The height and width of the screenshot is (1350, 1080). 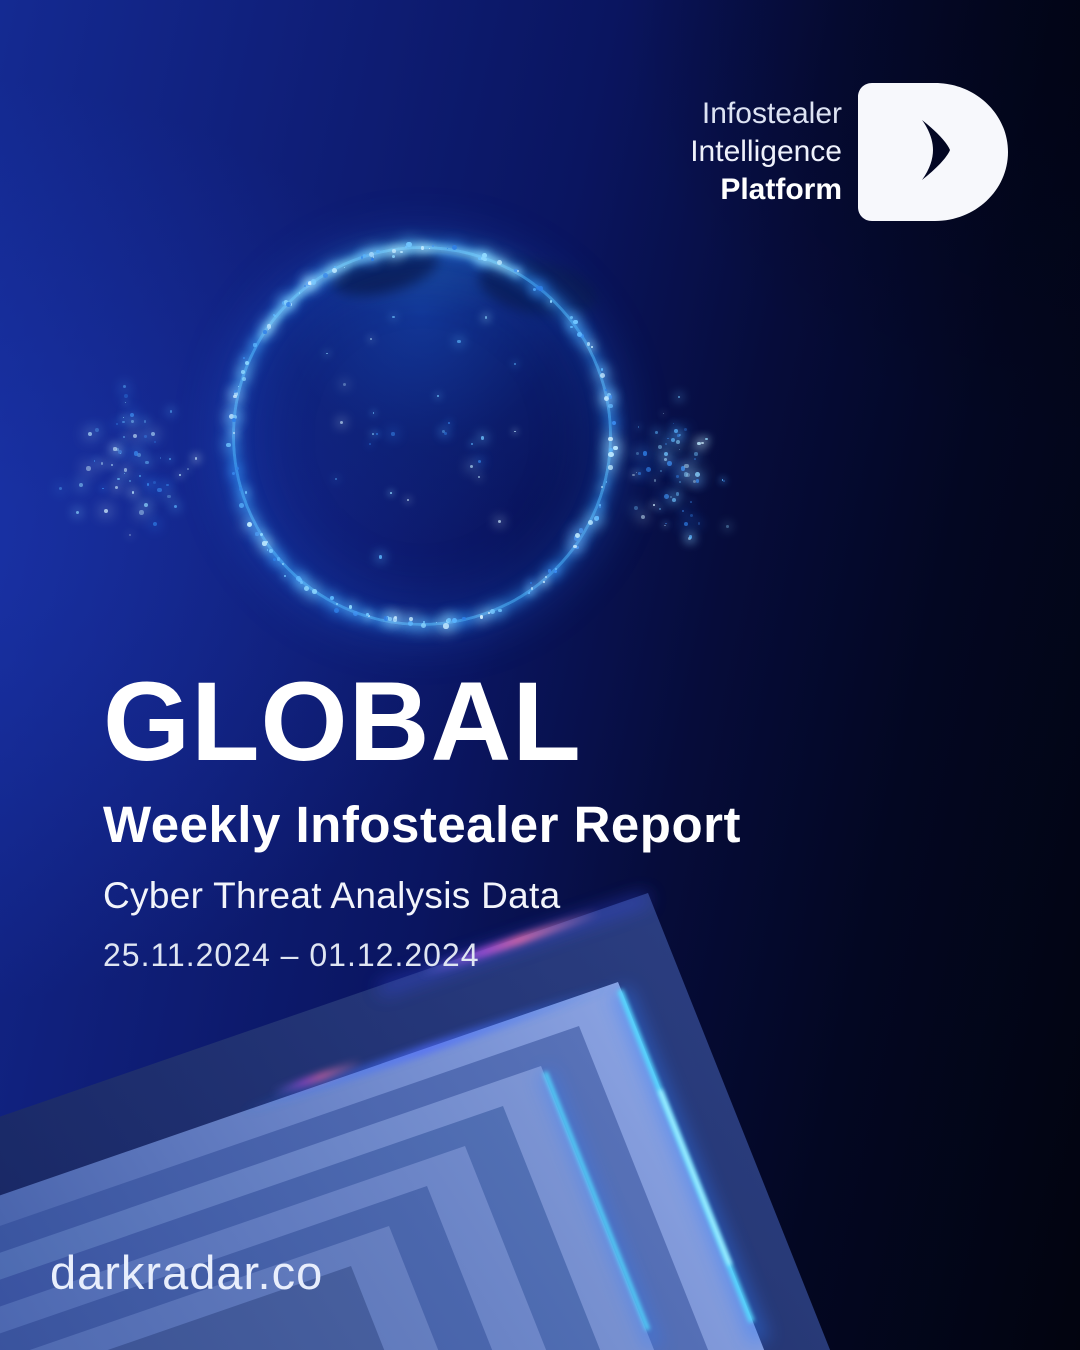 What do you see at coordinates (332, 895) in the screenshot?
I see `report-tagline: Cyber Threat Analysis Data` at bounding box center [332, 895].